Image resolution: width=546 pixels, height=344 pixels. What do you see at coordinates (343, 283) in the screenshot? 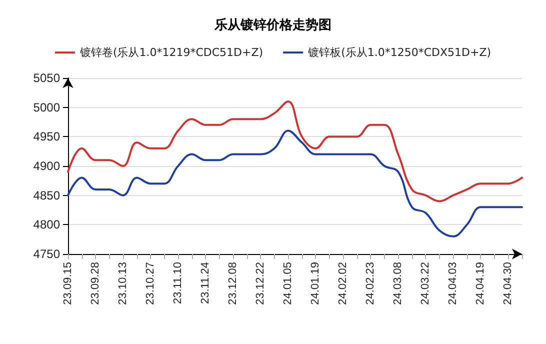
I see `x-tick-label: 24.02.02` at bounding box center [343, 283].